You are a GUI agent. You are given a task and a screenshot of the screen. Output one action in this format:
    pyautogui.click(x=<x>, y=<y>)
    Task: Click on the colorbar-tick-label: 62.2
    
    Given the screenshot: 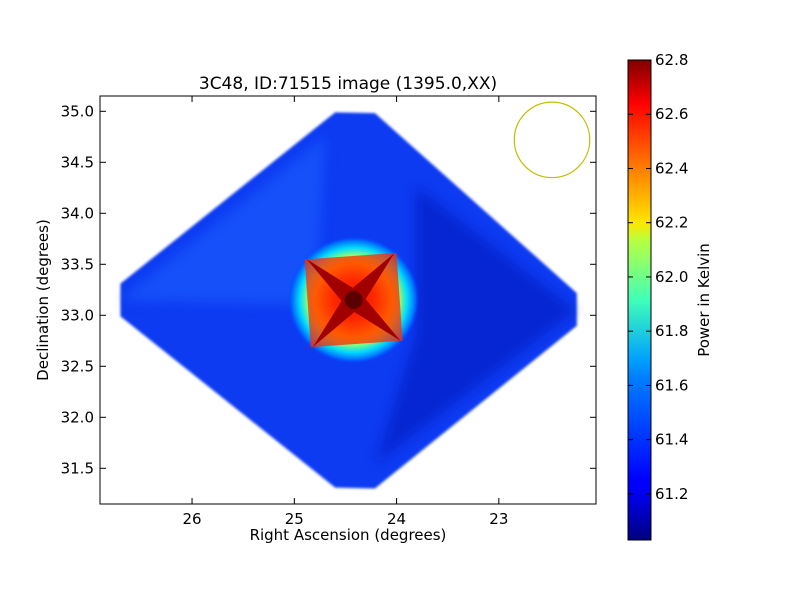 What is the action you would take?
    pyautogui.click(x=671, y=223)
    